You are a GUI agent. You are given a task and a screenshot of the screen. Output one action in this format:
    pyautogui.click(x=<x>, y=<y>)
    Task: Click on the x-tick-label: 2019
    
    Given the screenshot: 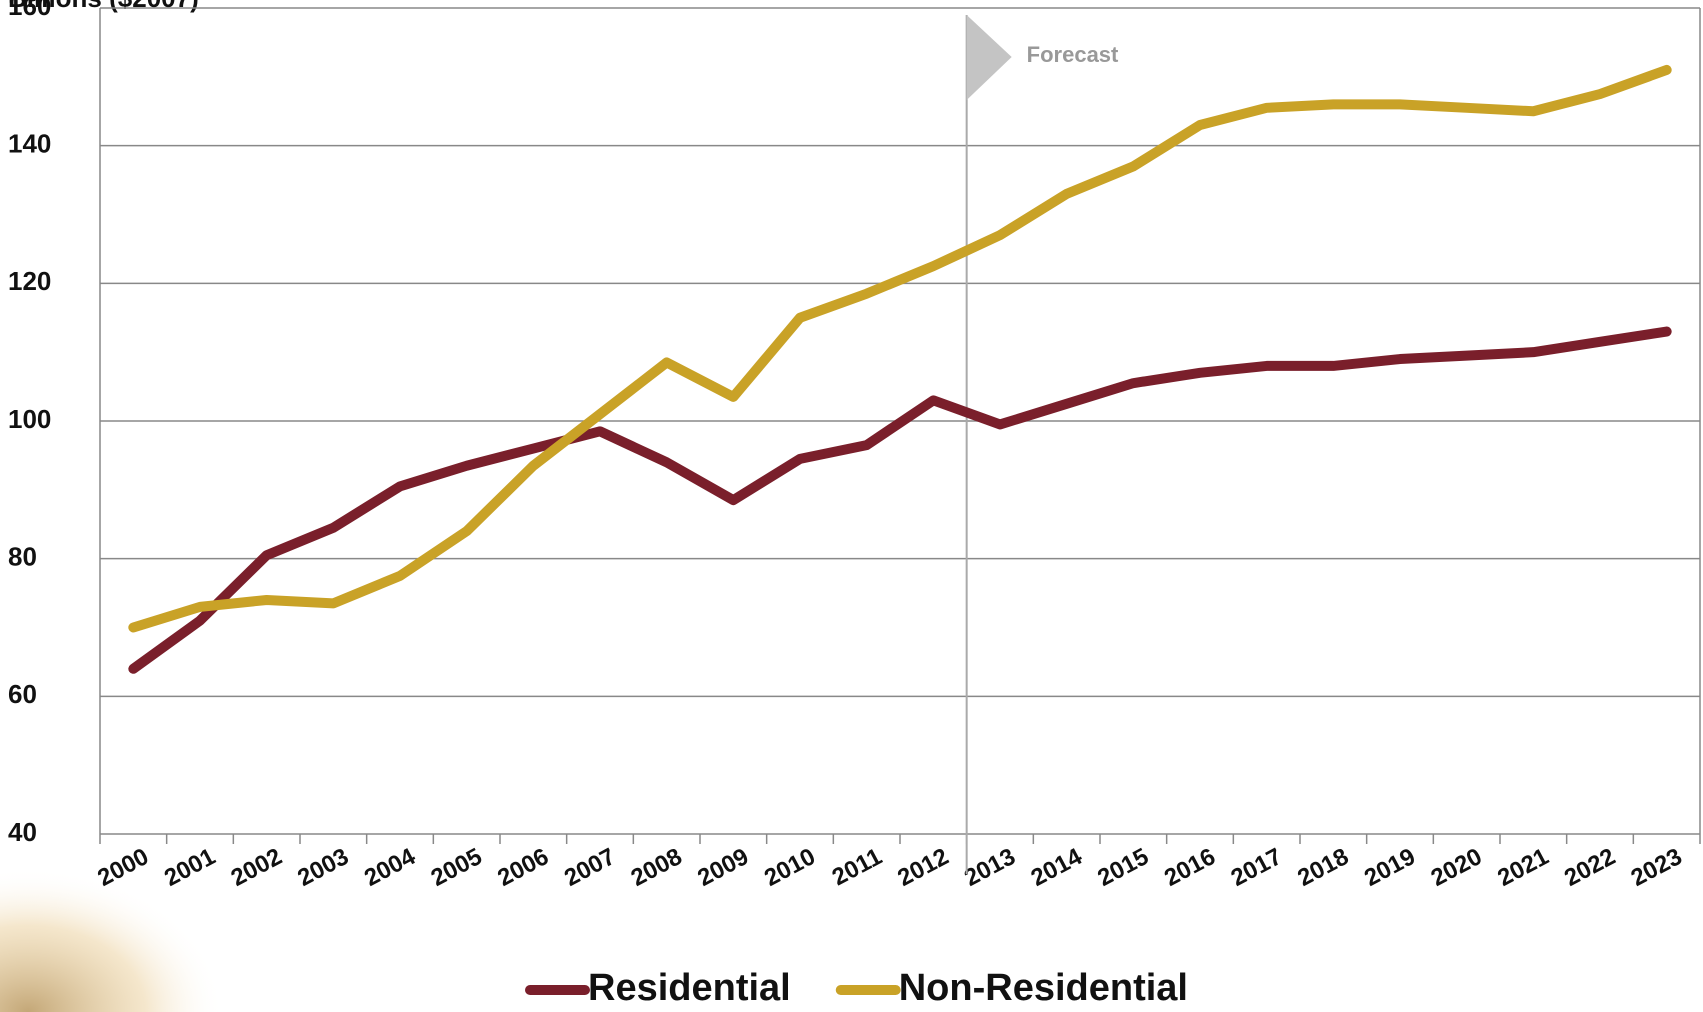 What is the action you would take?
    pyautogui.click(x=1390, y=867)
    